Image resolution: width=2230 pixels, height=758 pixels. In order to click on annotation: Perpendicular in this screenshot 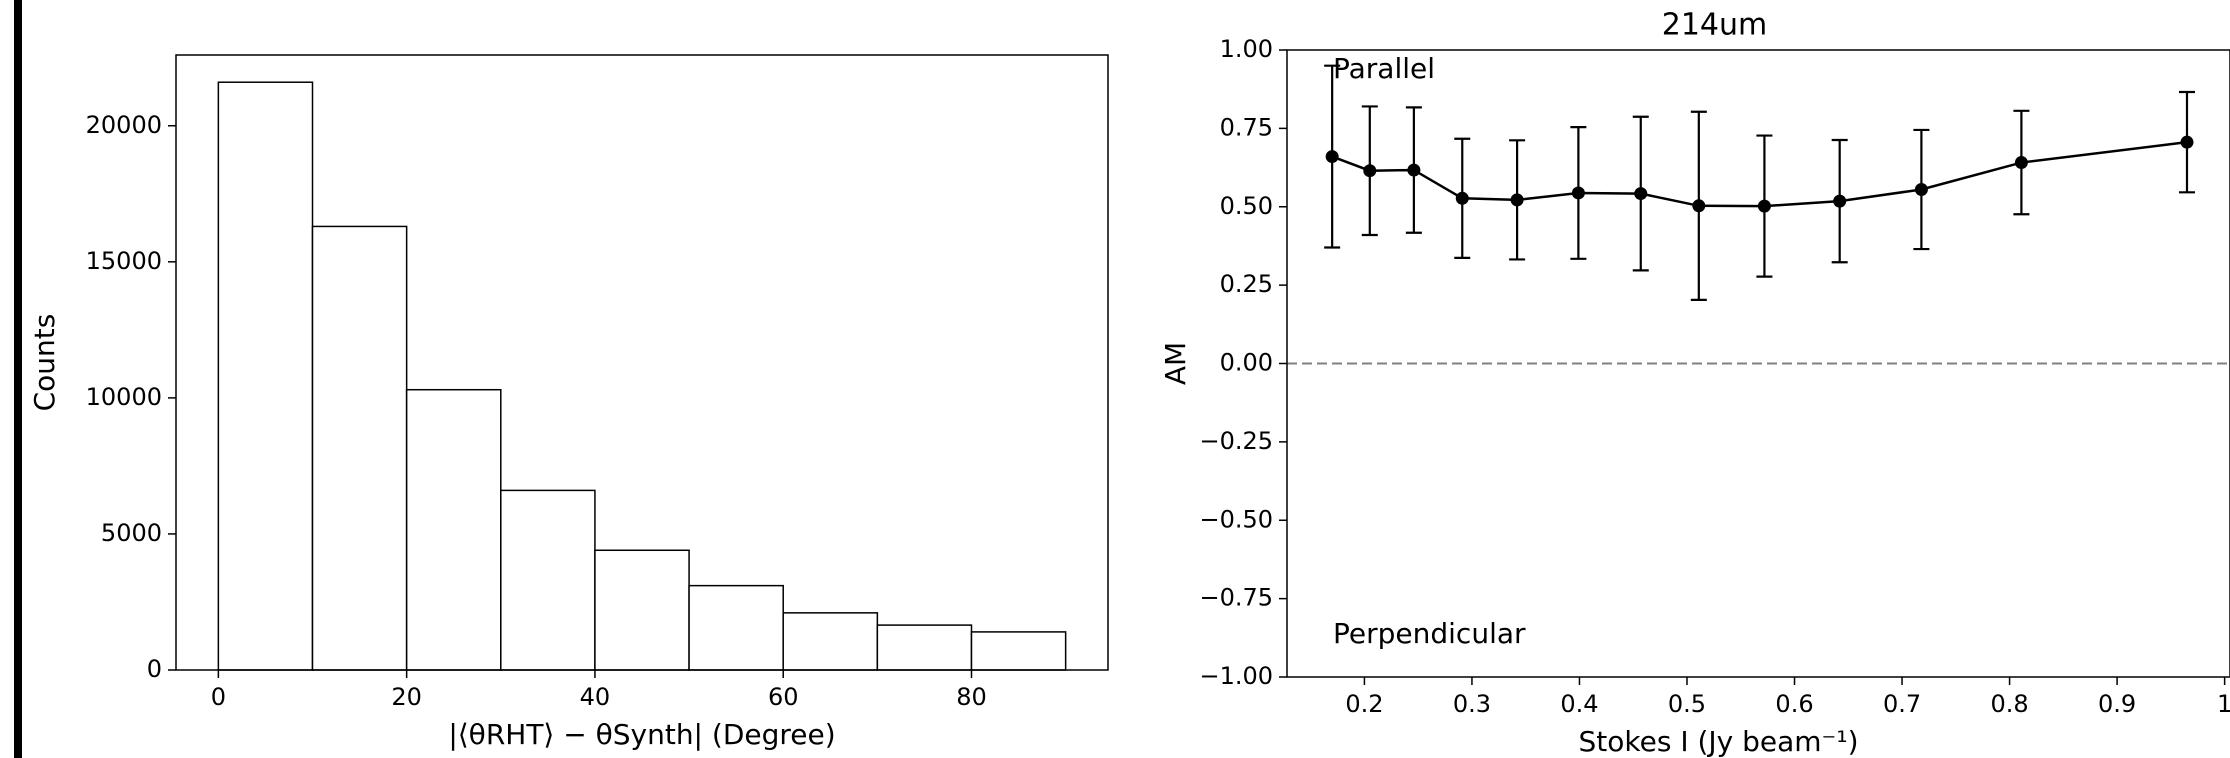, I will do `click(1429, 633)`.